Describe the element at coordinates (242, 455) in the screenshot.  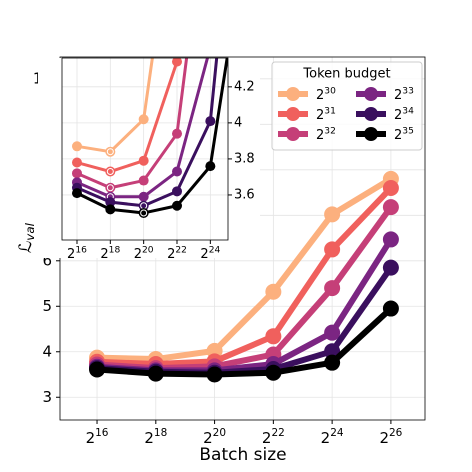
I see `x-axis-label: Batch size` at that location.